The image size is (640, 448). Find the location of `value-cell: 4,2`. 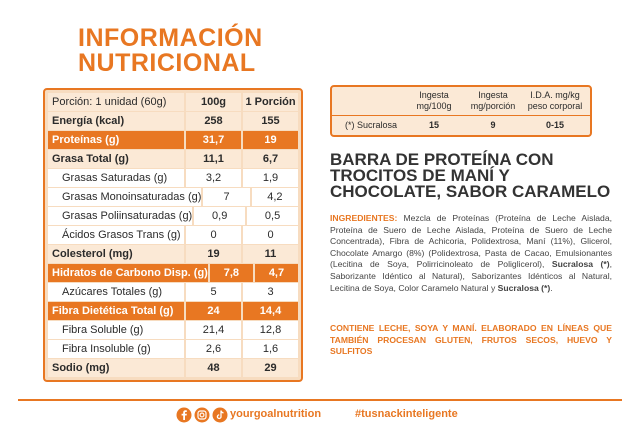

value-cell: 4,2 is located at coordinates (273, 197).